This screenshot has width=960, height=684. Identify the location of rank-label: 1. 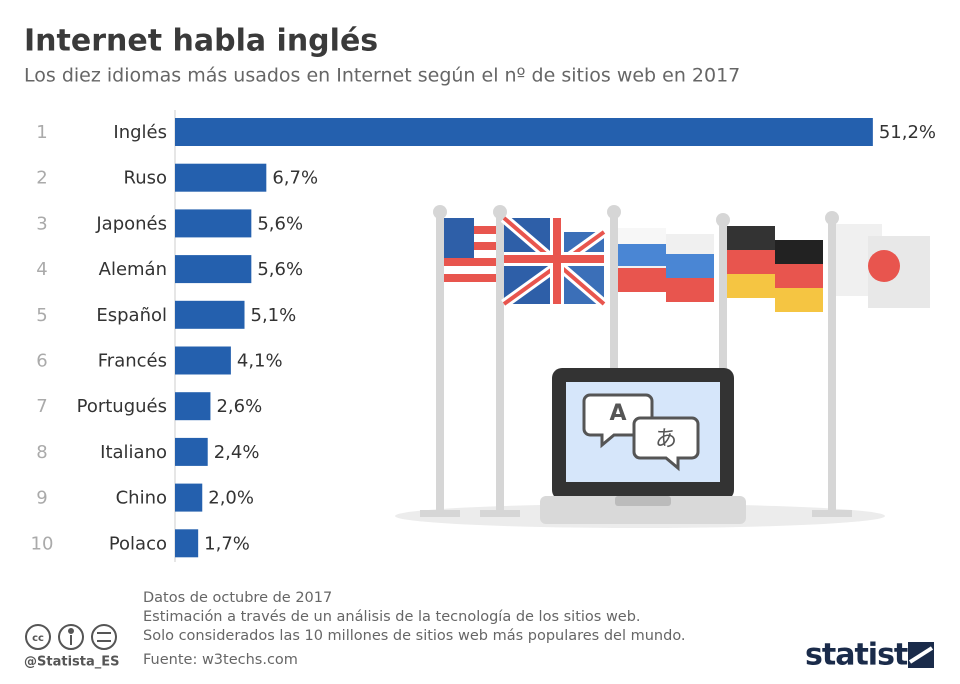
(41, 132).